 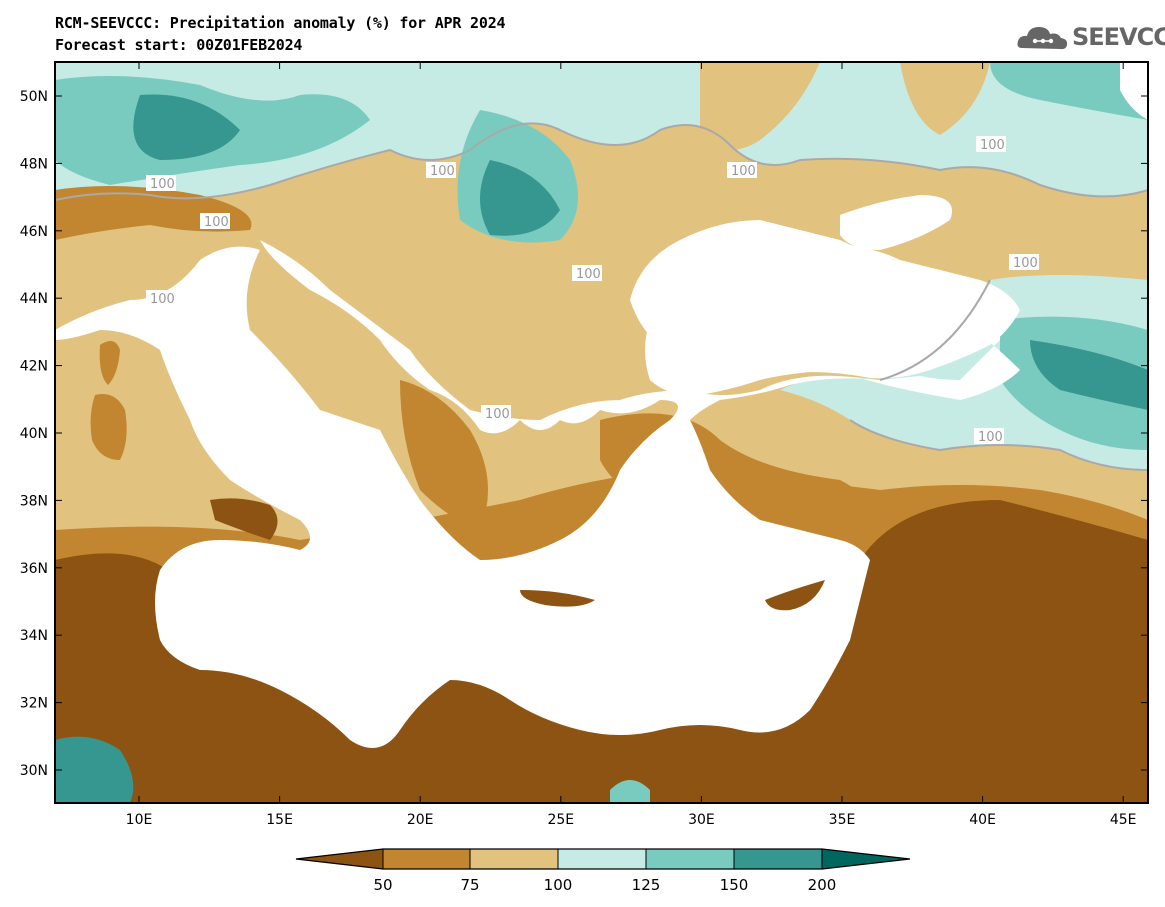 What do you see at coordinates (560, 820) in the screenshot?
I see `lon-label: 25E` at bounding box center [560, 820].